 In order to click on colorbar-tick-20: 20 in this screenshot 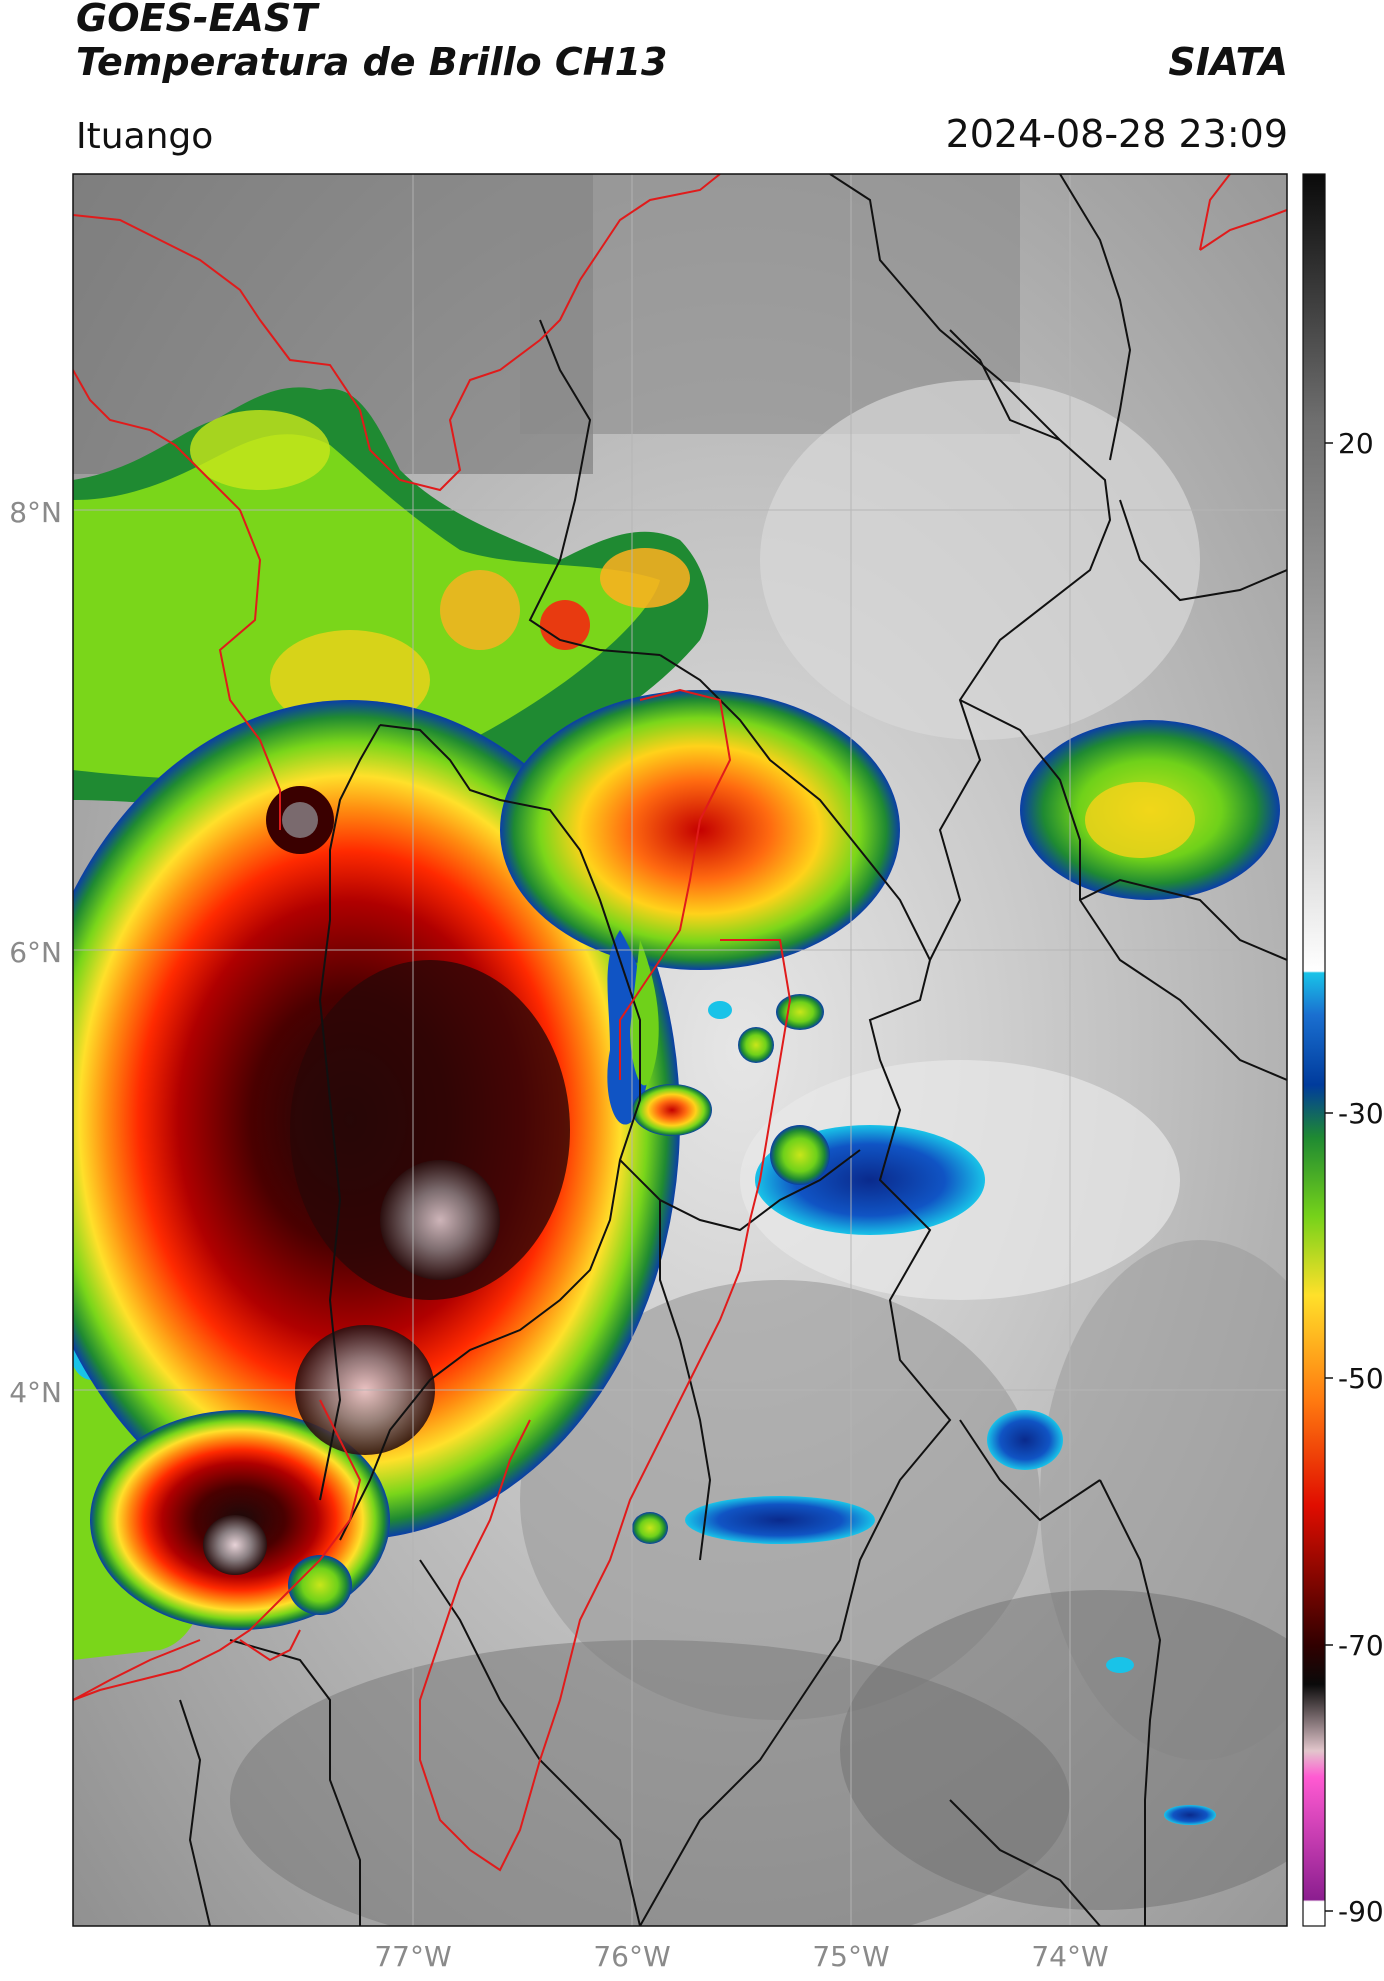, I will do `click(1356, 443)`.